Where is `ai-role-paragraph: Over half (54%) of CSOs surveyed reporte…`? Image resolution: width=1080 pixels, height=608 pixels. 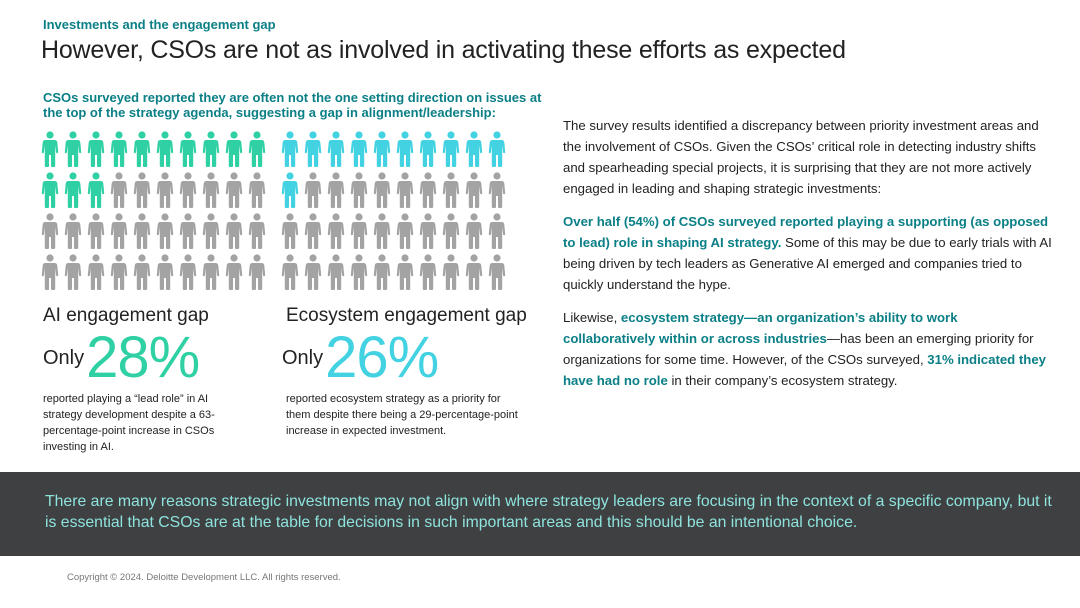 ai-role-paragraph: Over half (54%) of CSOs surveyed reporte… is located at coordinates (808, 253).